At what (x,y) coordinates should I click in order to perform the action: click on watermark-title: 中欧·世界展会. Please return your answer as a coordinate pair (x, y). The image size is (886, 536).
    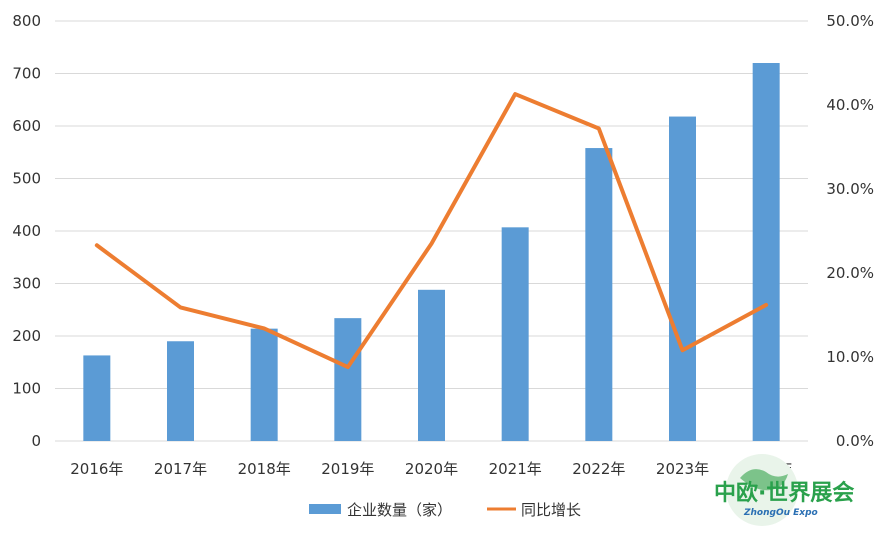
    Looking at the image, I should click on (784, 493).